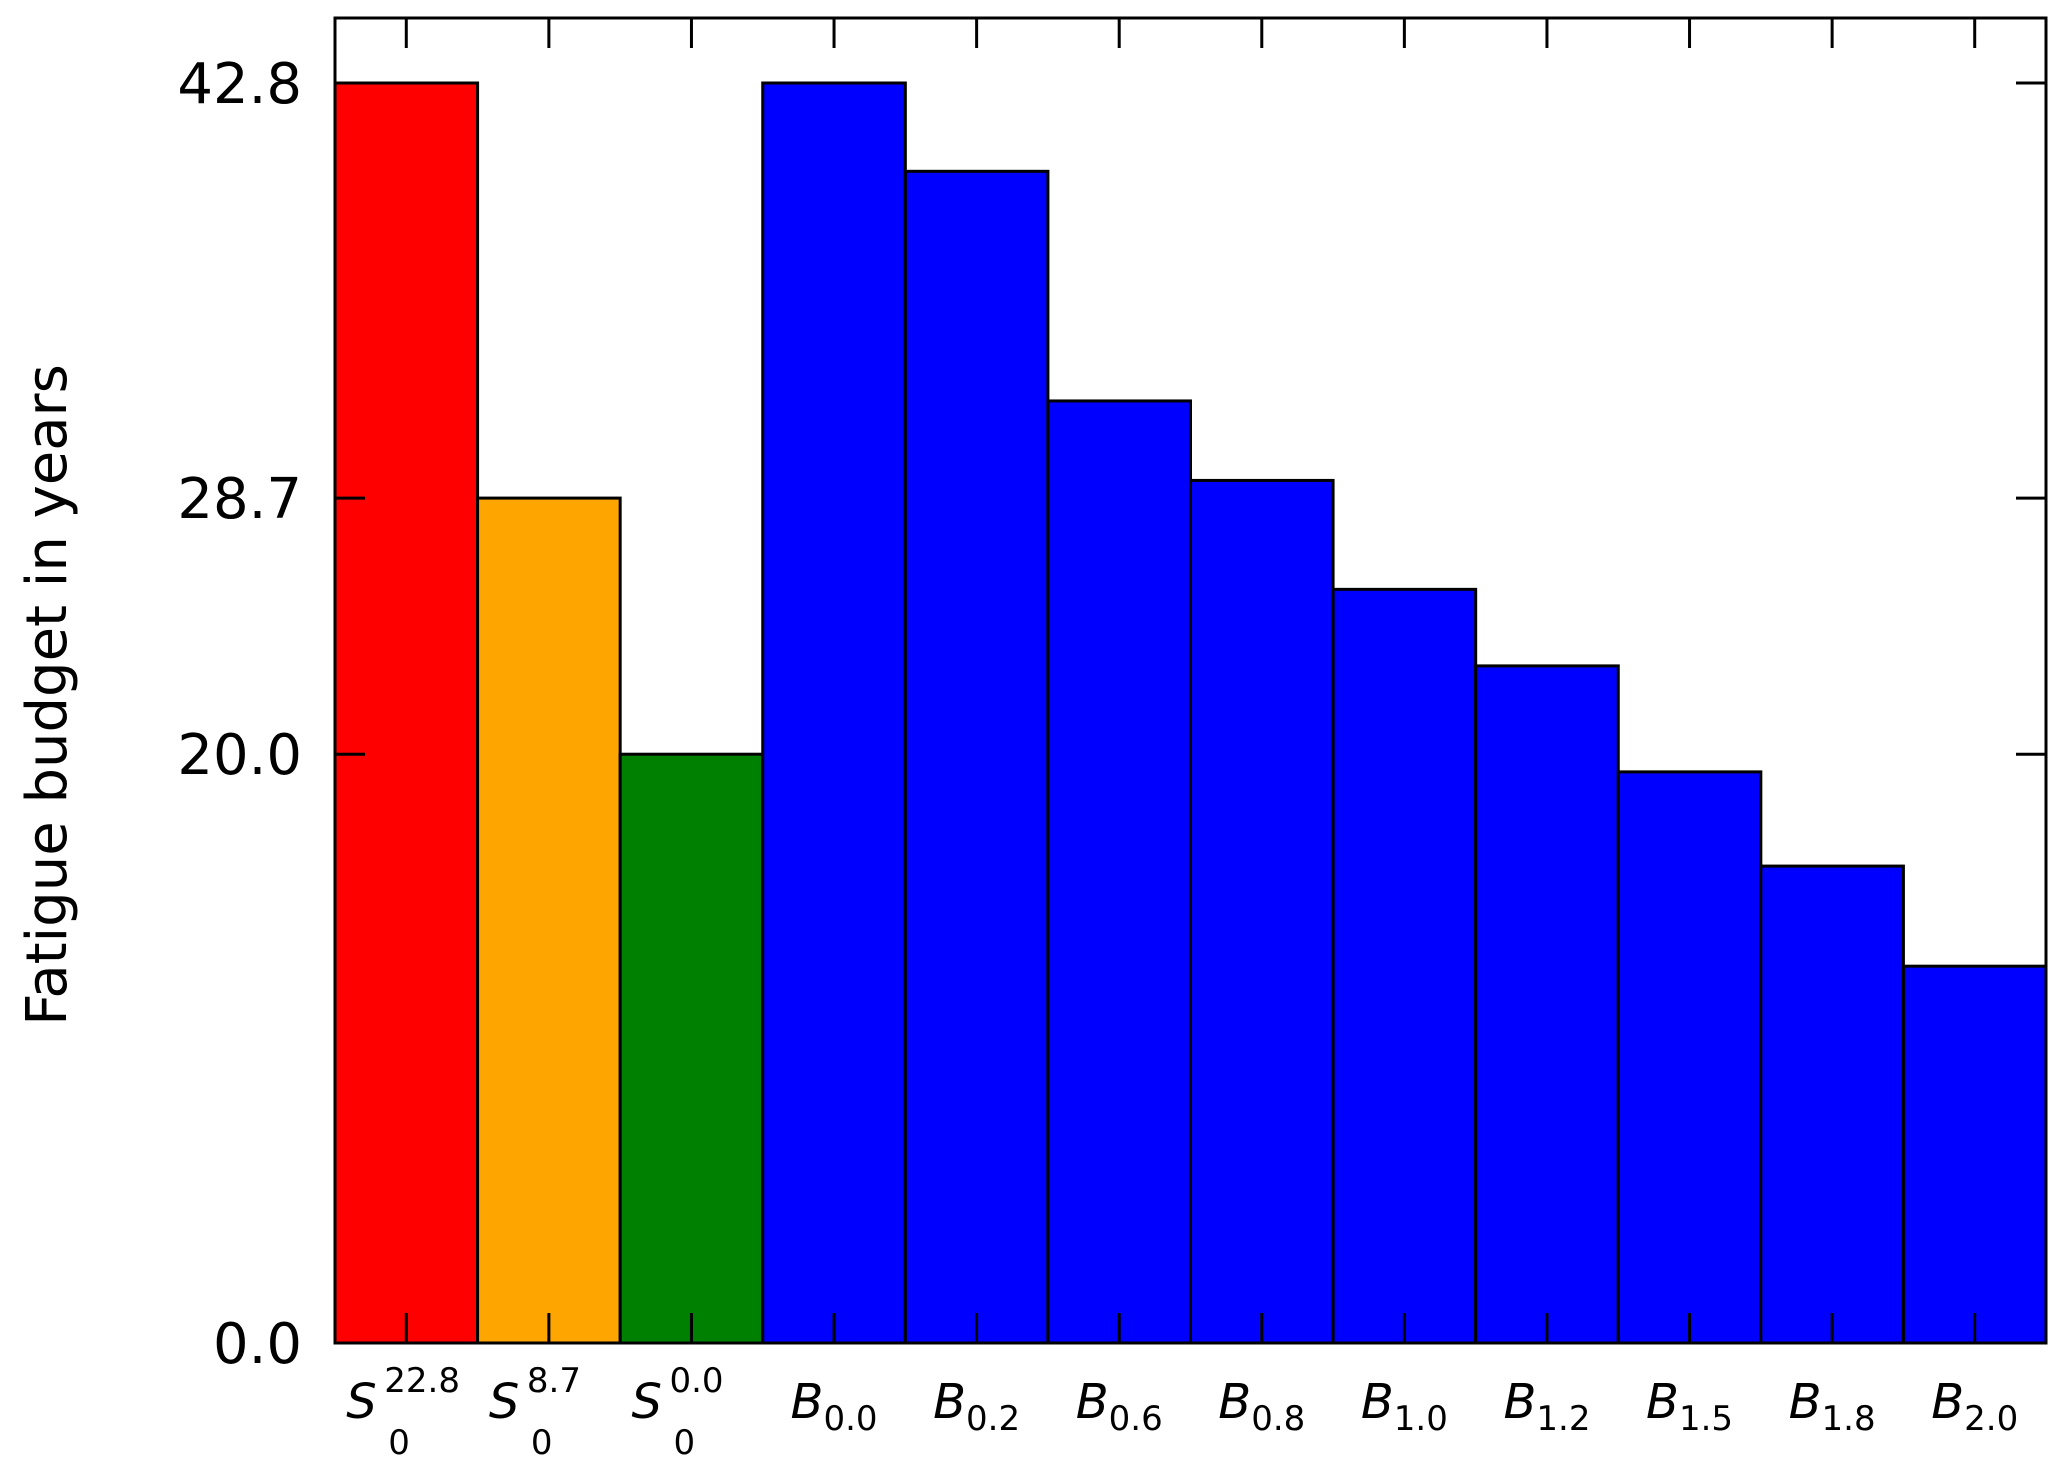  What do you see at coordinates (47, 695) in the screenshot?
I see `y-axis-label: Fatigue budget in years` at bounding box center [47, 695].